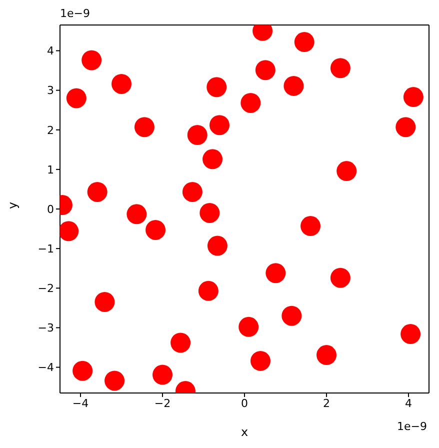 The width and height of the screenshot is (439, 448). I want to click on y-tick-label: −3, so click(46, 328).